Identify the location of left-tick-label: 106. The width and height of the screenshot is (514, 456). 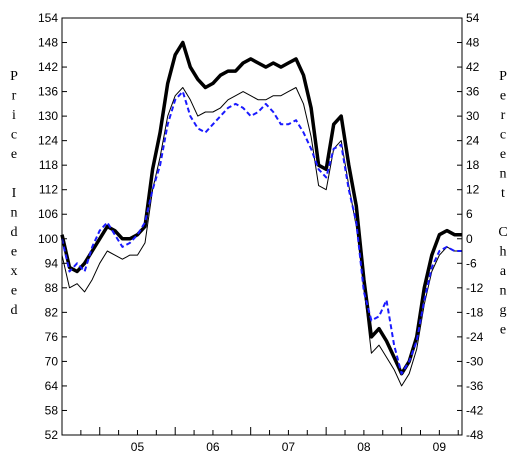
(48, 214).